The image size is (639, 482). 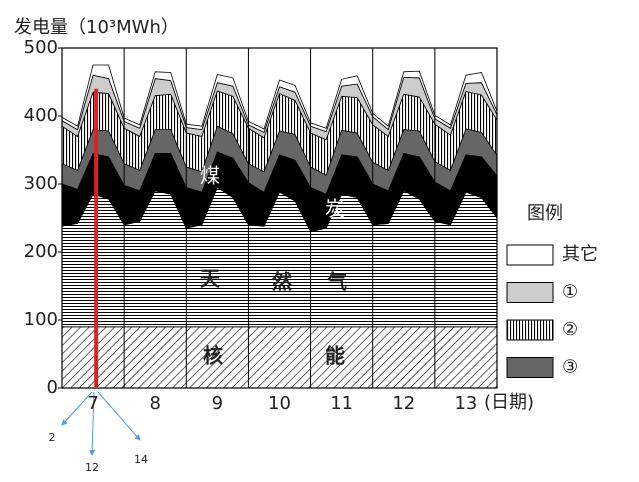 What do you see at coordinates (580, 254) in the screenshot?
I see `legend-label: 其它` at bounding box center [580, 254].